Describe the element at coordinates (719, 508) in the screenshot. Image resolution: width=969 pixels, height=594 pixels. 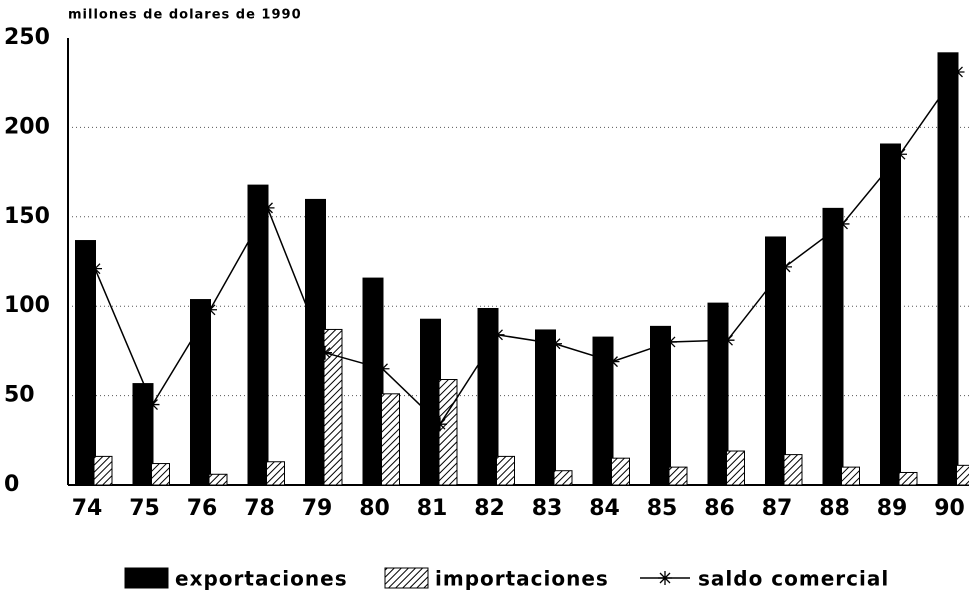
I see `x-tick-label: 86` at that location.